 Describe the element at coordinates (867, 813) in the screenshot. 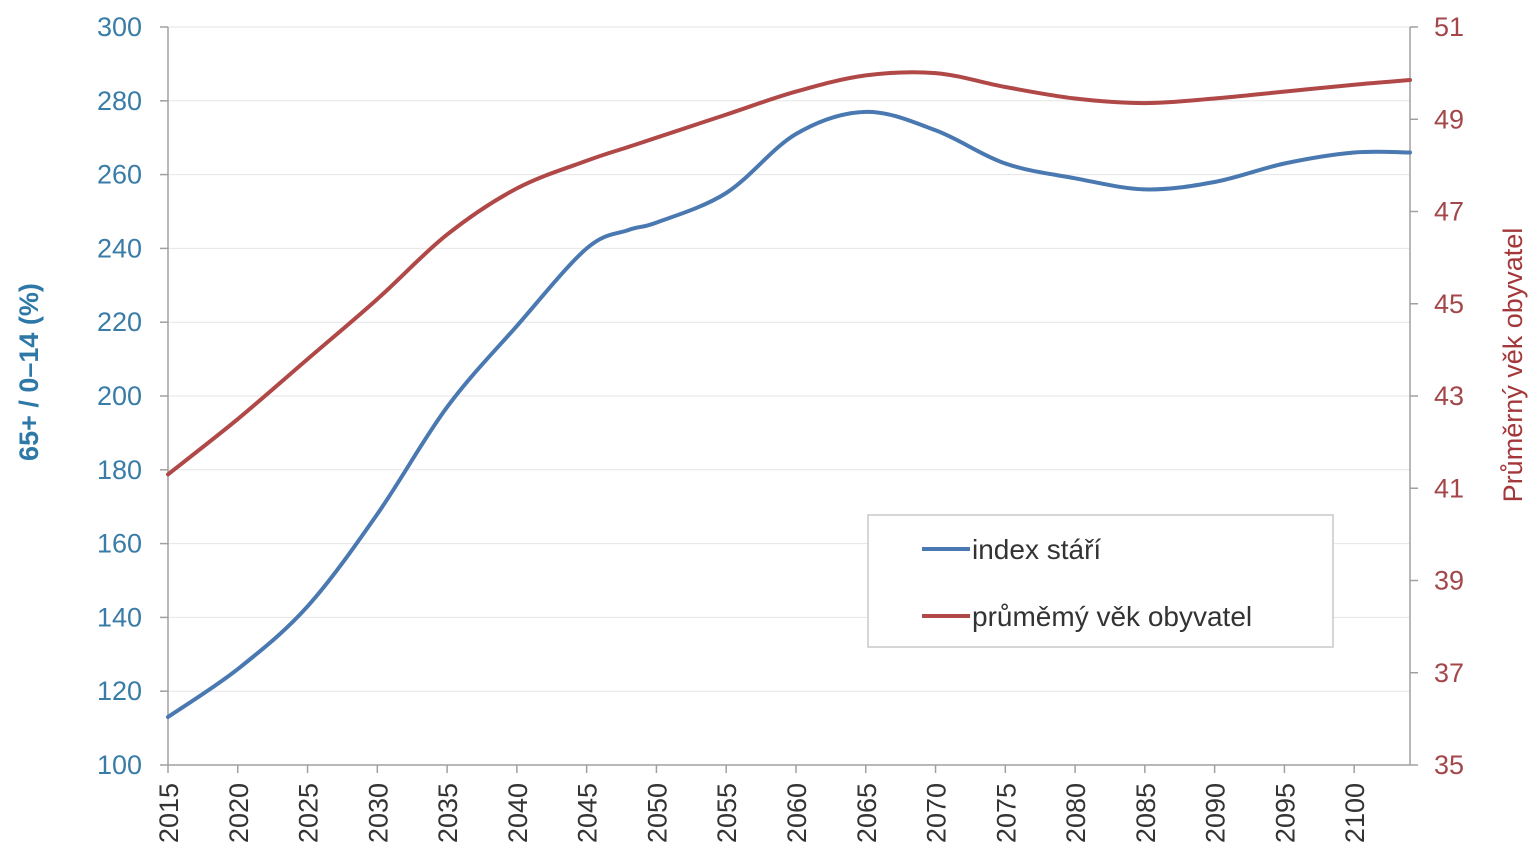

I see `x-tick-label: 2065` at that location.